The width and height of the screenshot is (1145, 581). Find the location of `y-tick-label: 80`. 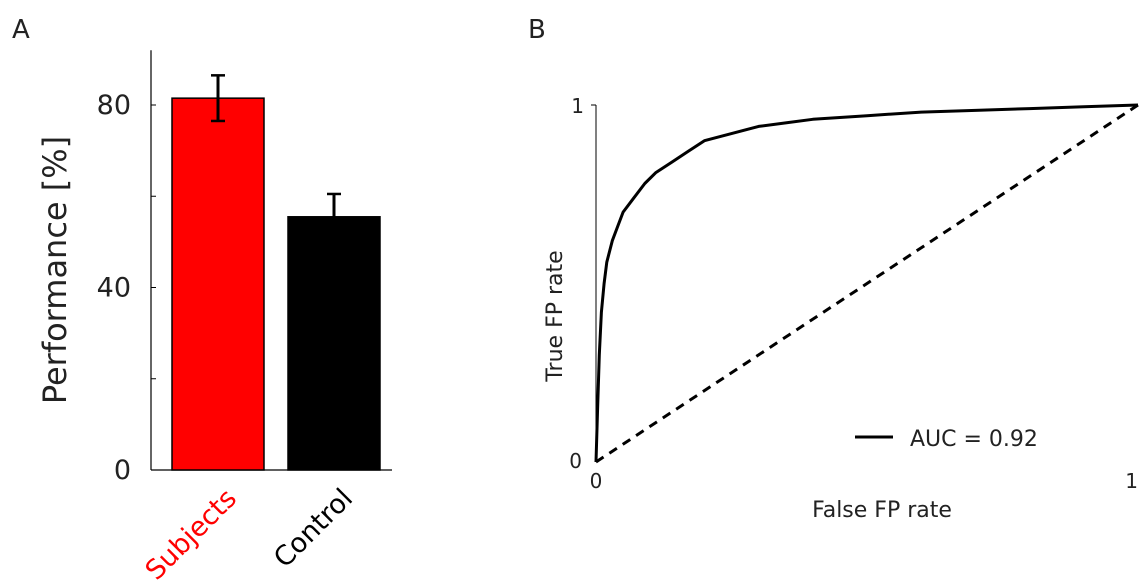

y-tick-label: 80 is located at coordinates (114, 105).